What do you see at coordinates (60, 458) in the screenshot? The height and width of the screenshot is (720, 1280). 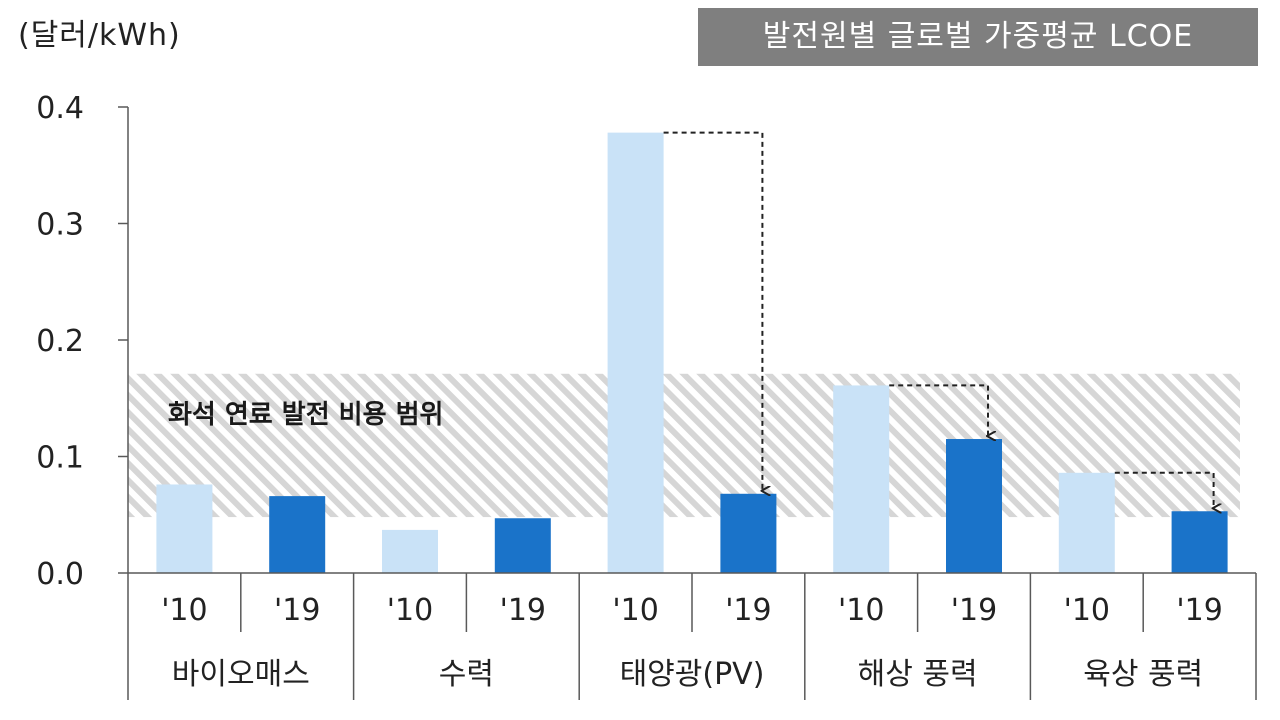 I see `y-tick-label: 0.1` at bounding box center [60, 458].